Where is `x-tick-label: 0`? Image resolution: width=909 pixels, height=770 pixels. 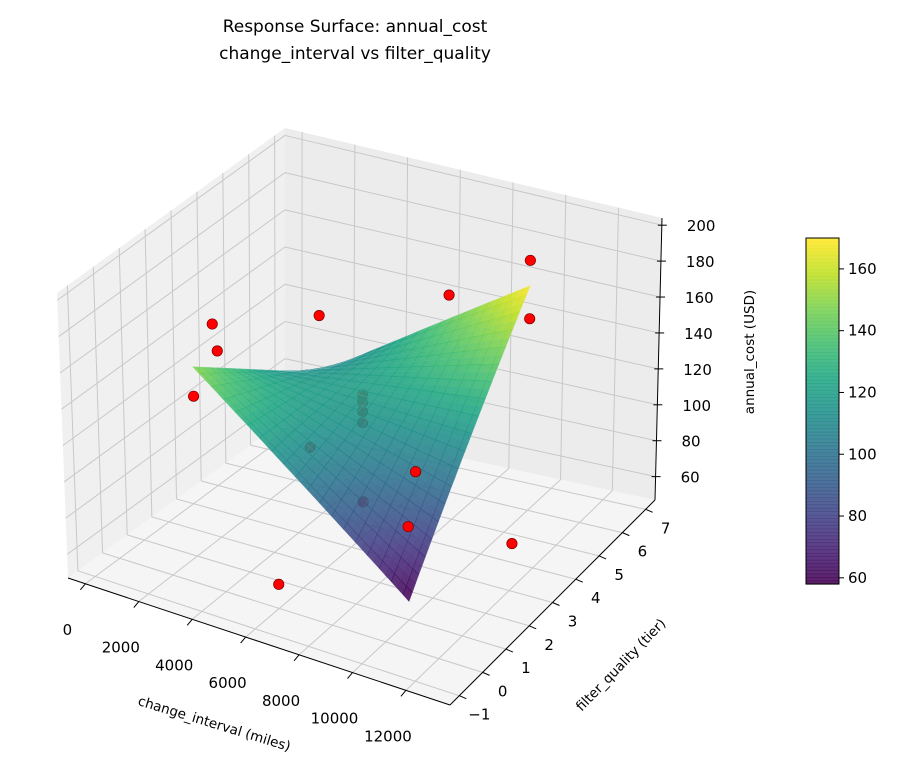 x-tick-label: 0 is located at coordinates (68, 630).